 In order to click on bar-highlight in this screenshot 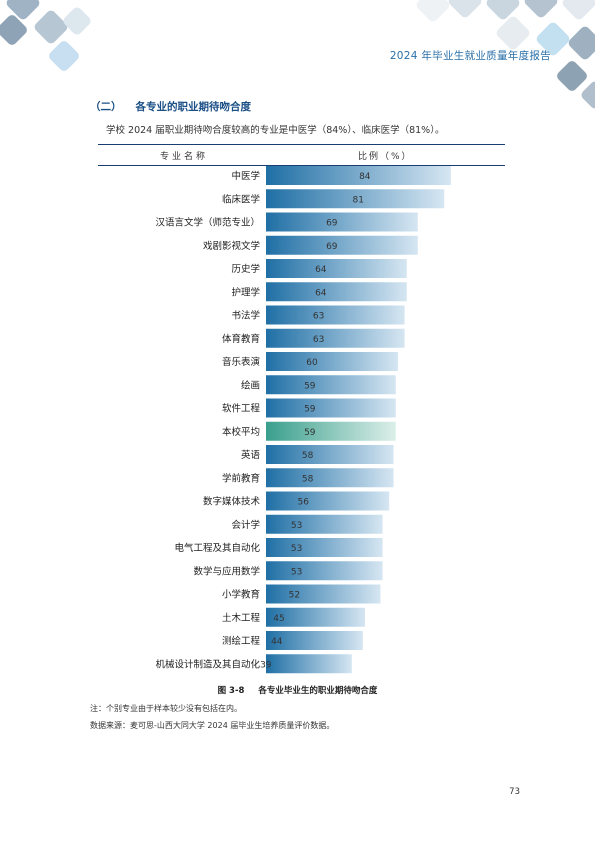, I will do `click(331, 431)`.